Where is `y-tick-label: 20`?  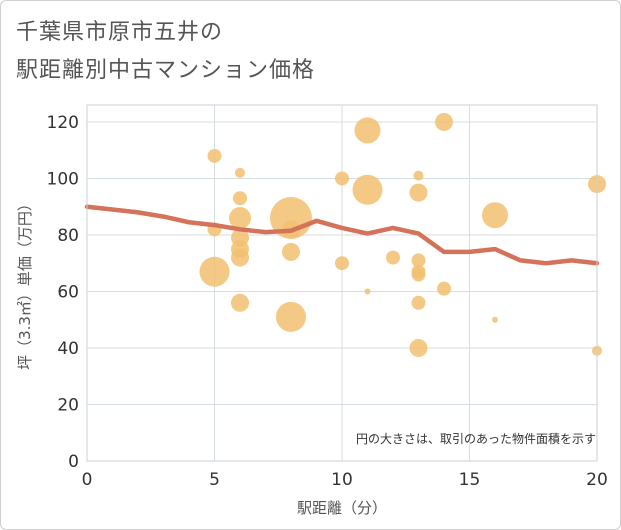 y-tick-label: 20 is located at coordinates (68, 405).